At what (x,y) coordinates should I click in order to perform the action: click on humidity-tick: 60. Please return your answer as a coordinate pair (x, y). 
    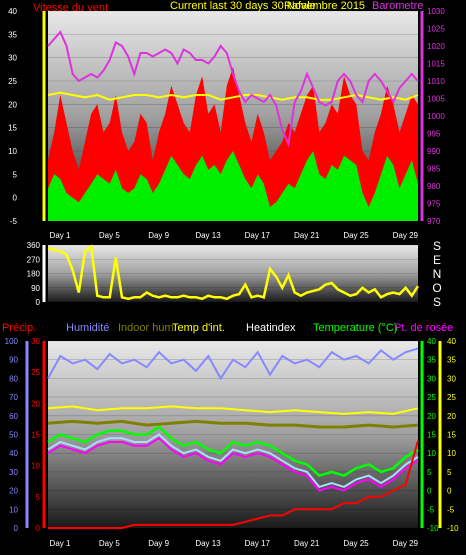
    Looking at the image, I should click on (13, 416).